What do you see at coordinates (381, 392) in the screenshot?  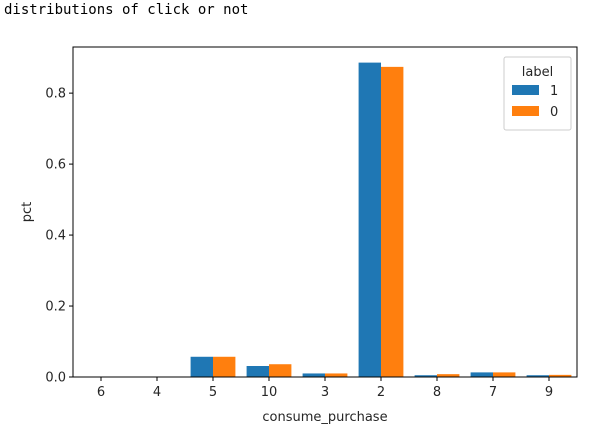 I see `x-tick-label: 2` at bounding box center [381, 392].